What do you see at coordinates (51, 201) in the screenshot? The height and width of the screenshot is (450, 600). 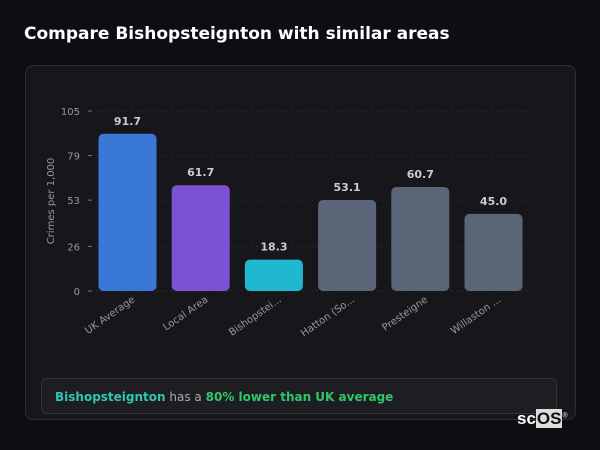 I see `y-axis-label: Crimes per 1,000` at bounding box center [51, 201].